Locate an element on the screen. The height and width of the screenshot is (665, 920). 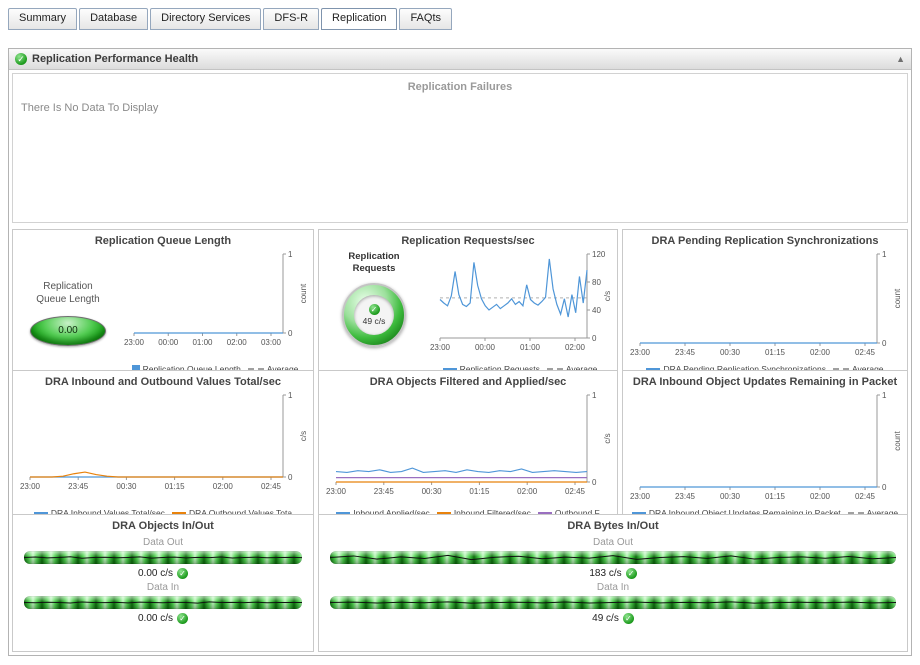
collapse-panel-icon: ▲ is located at coordinates (900, 58).